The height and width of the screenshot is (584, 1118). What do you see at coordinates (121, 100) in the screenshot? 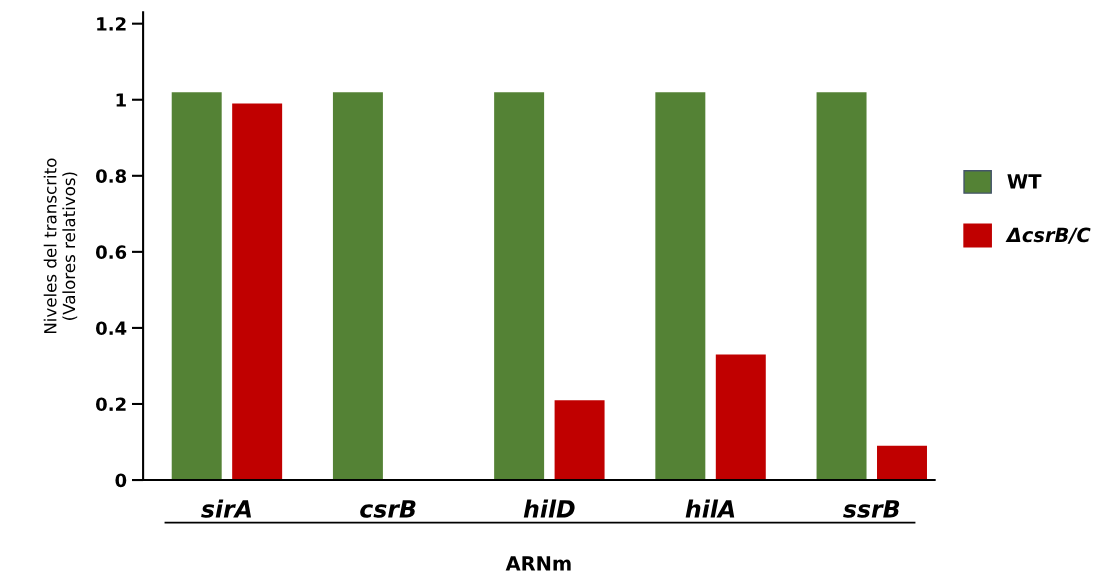
I see `y-tick-label: 1` at bounding box center [121, 100].